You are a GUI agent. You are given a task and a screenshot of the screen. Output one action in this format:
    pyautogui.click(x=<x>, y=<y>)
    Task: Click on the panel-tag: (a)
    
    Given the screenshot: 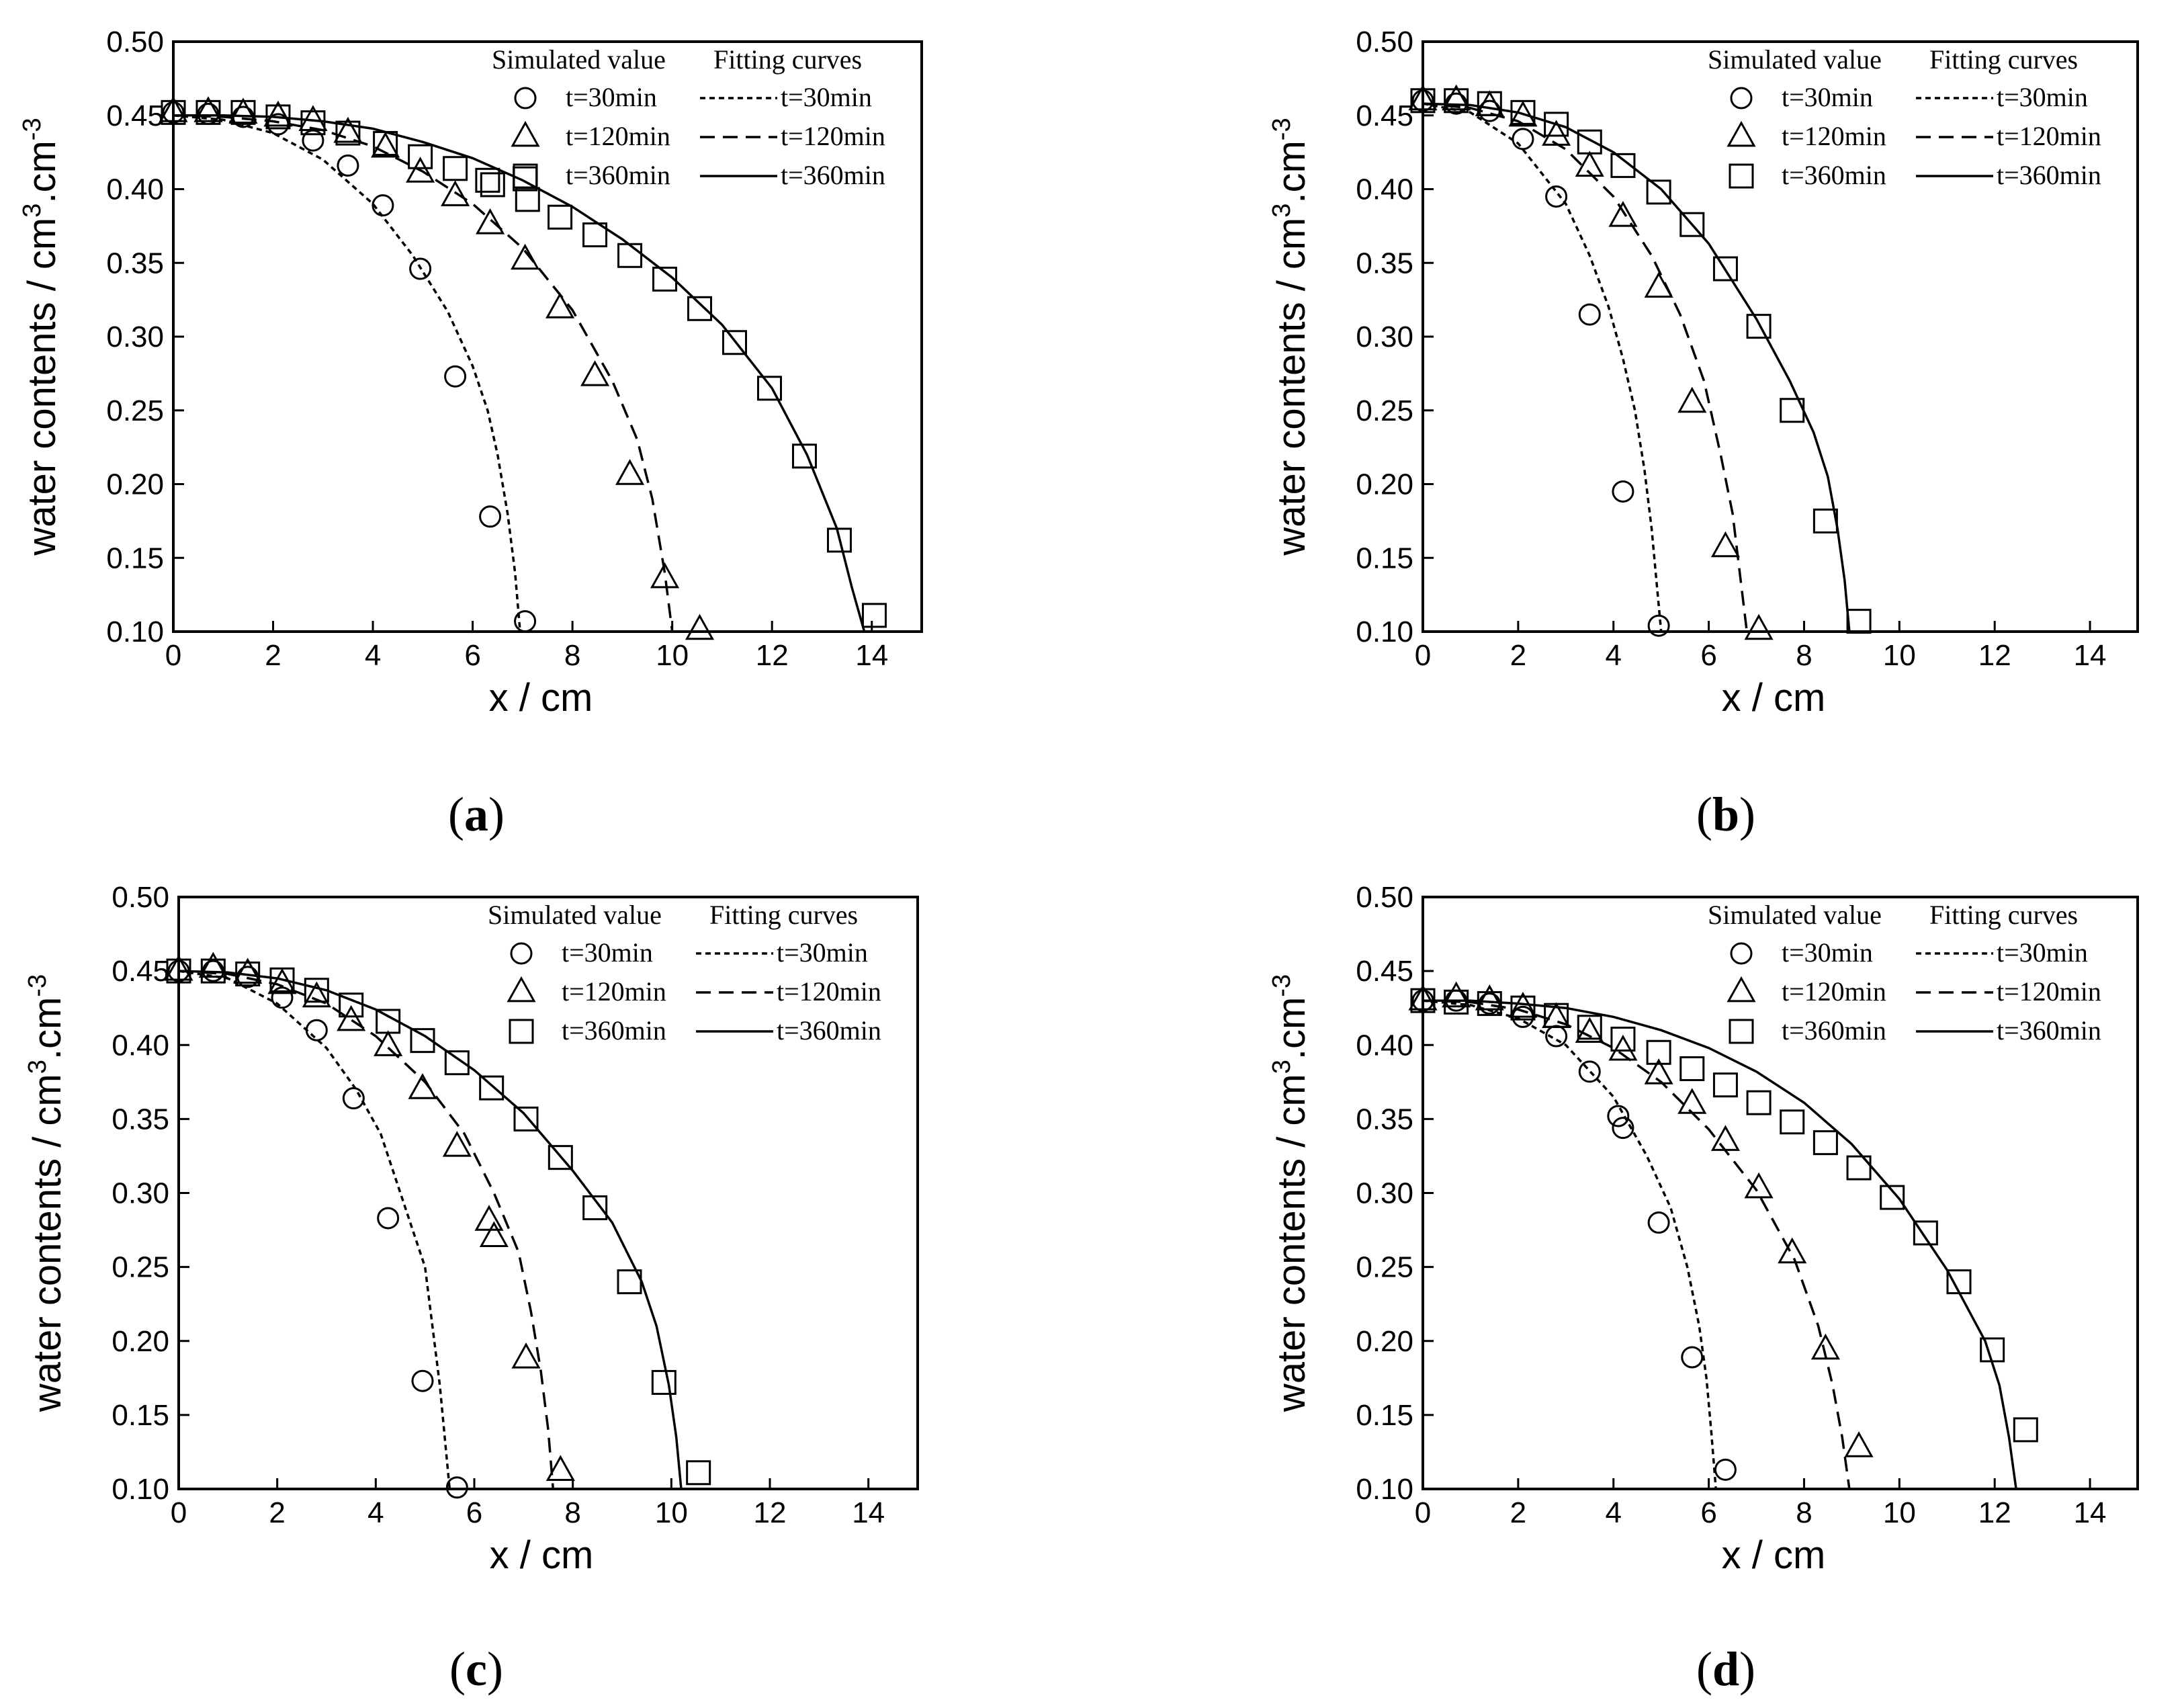 What is the action you would take?
    pyautogui.click(x=476, y=814)
    